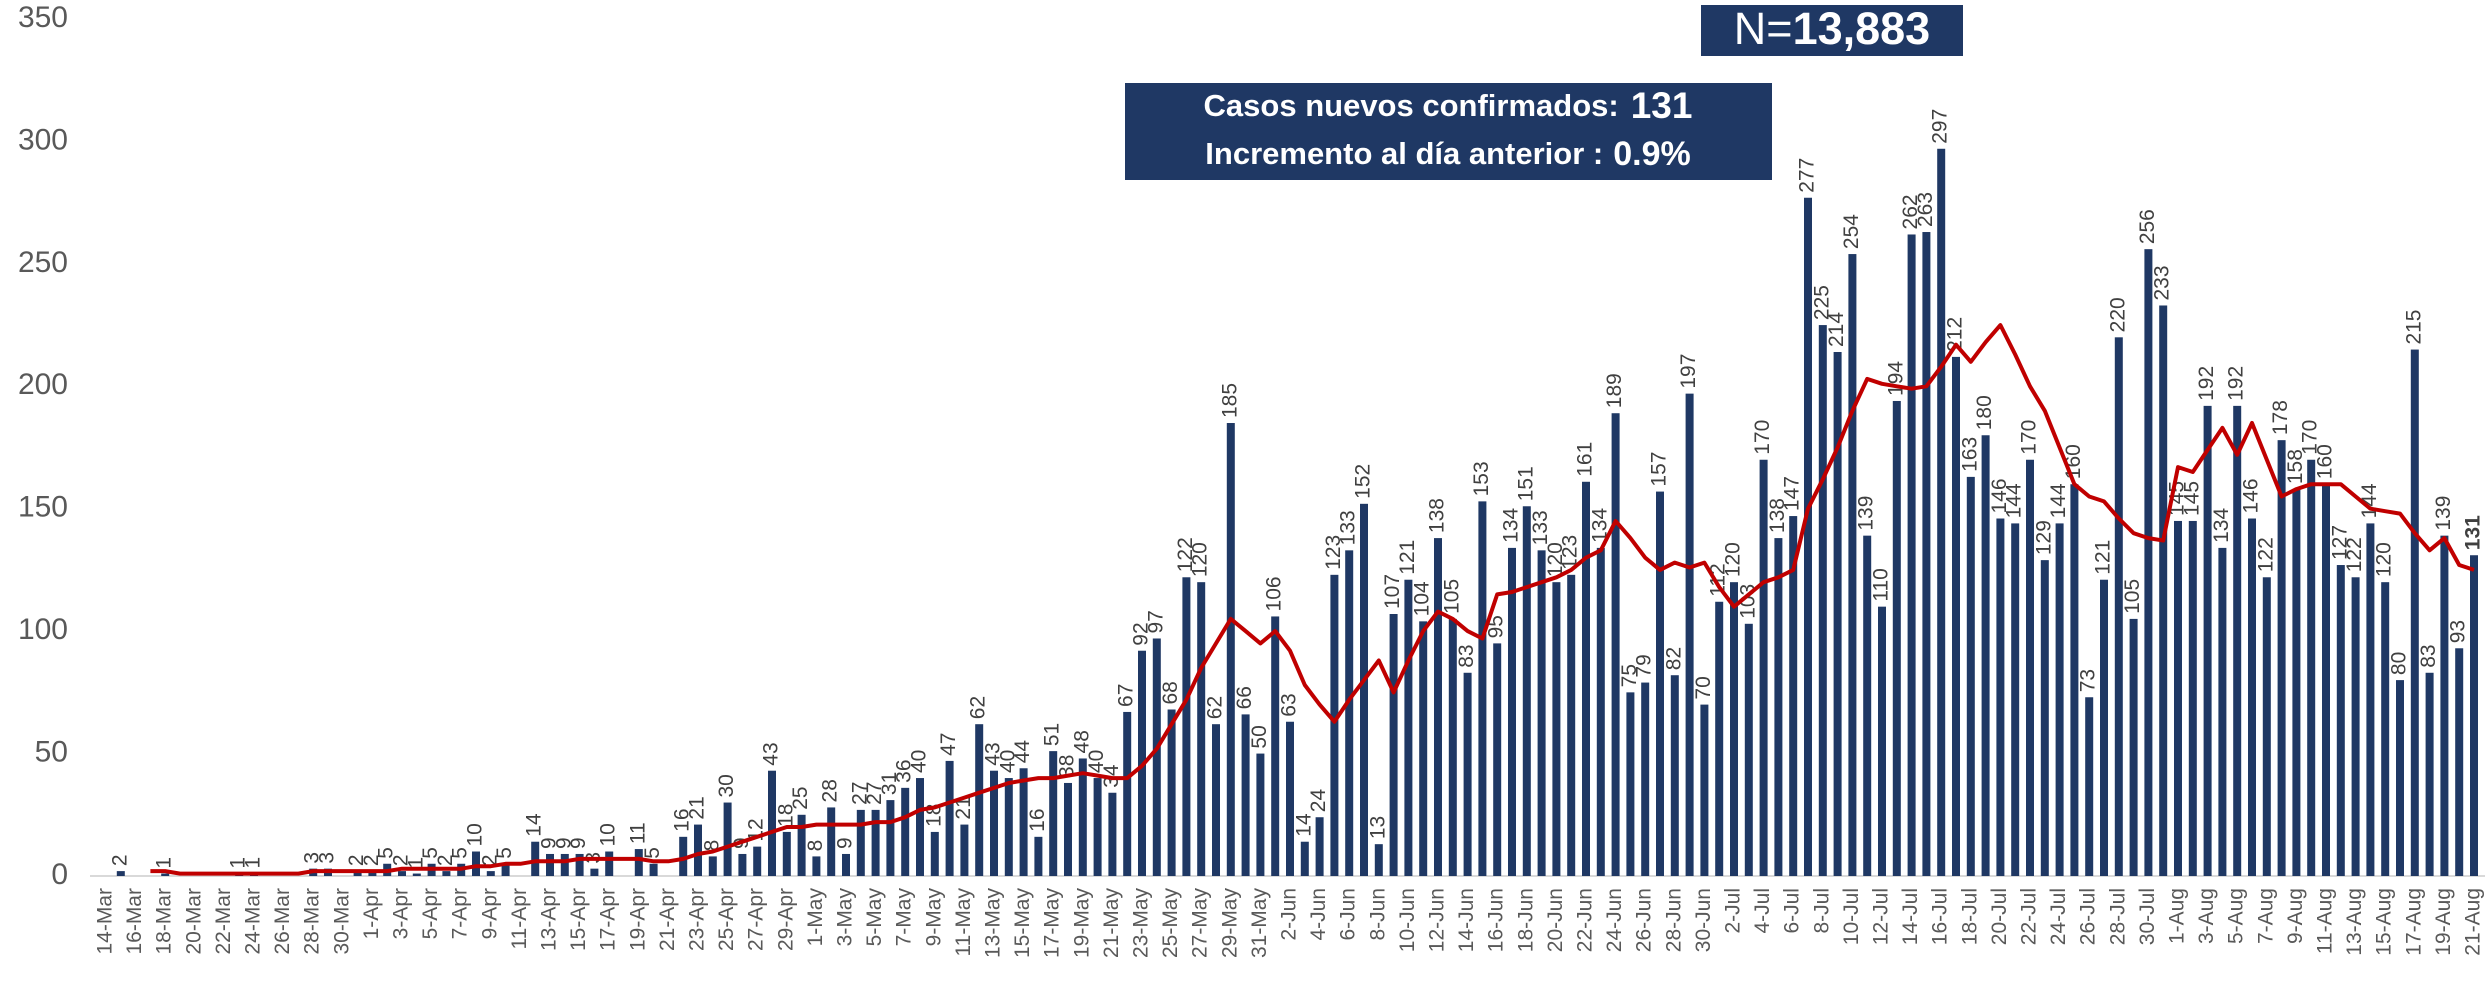 This screenshot has width=2491, height=996. I want to click on x-tick-label: 28-Jun, so click(1673, 920).